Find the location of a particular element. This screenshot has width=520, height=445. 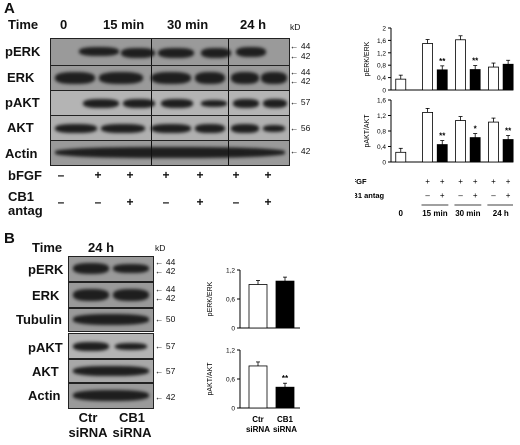

row-label-akt: AKT is located at coordinates (20, 127).